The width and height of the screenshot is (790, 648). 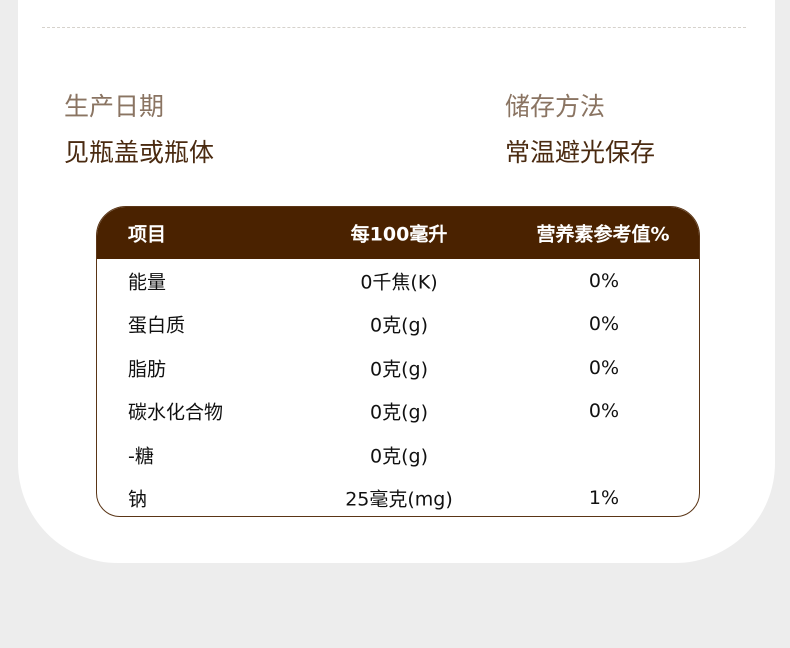 I want to click on table-row: 碳水化合物 0克(g) 0%, so click(x=398, y=412).